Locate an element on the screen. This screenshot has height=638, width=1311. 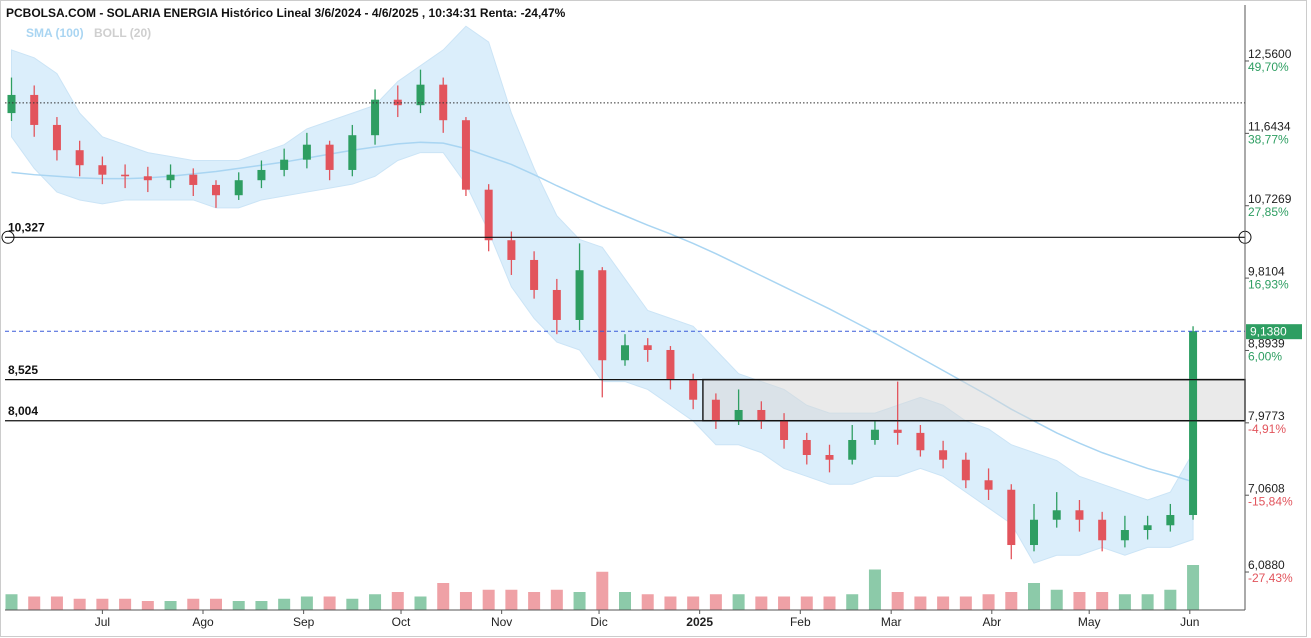
x-tick-label: 2025 is located at coordinates (699, 622).